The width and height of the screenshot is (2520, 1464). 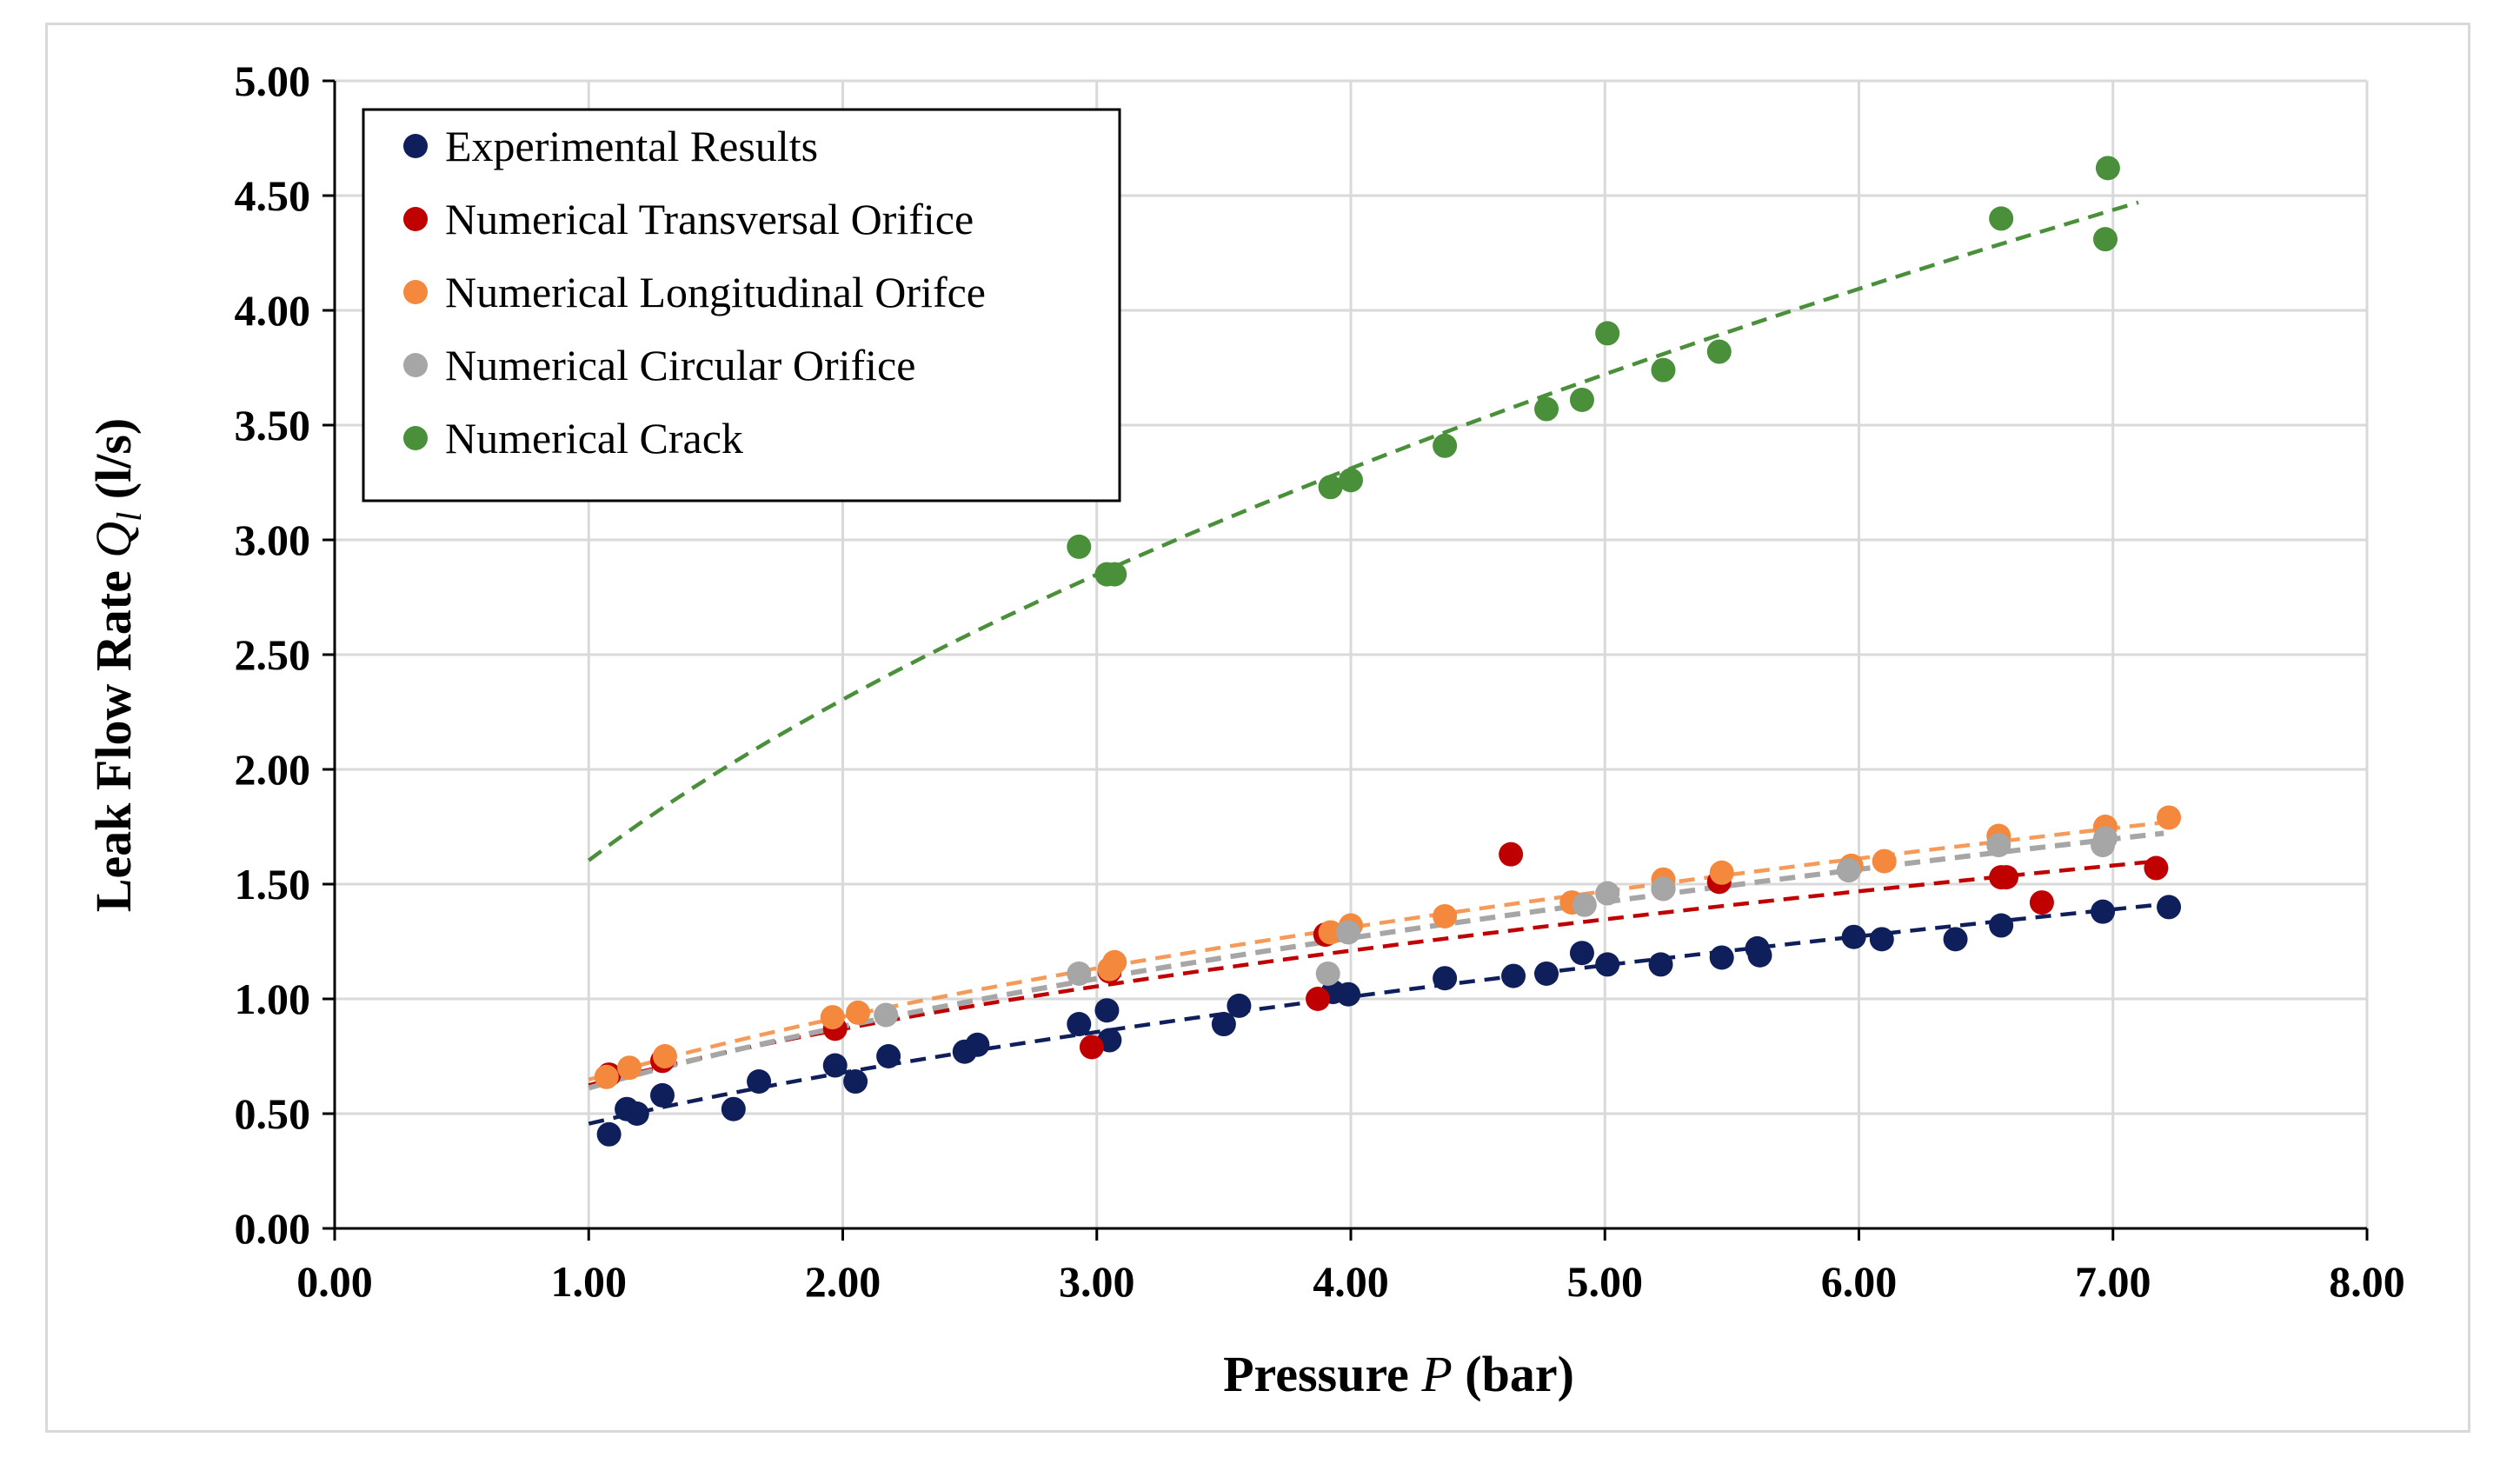 What do you see at coordinates (273, 654) in the screenshot?
I see `y-tick-label: 2.50` at bounding box center [273, 654].